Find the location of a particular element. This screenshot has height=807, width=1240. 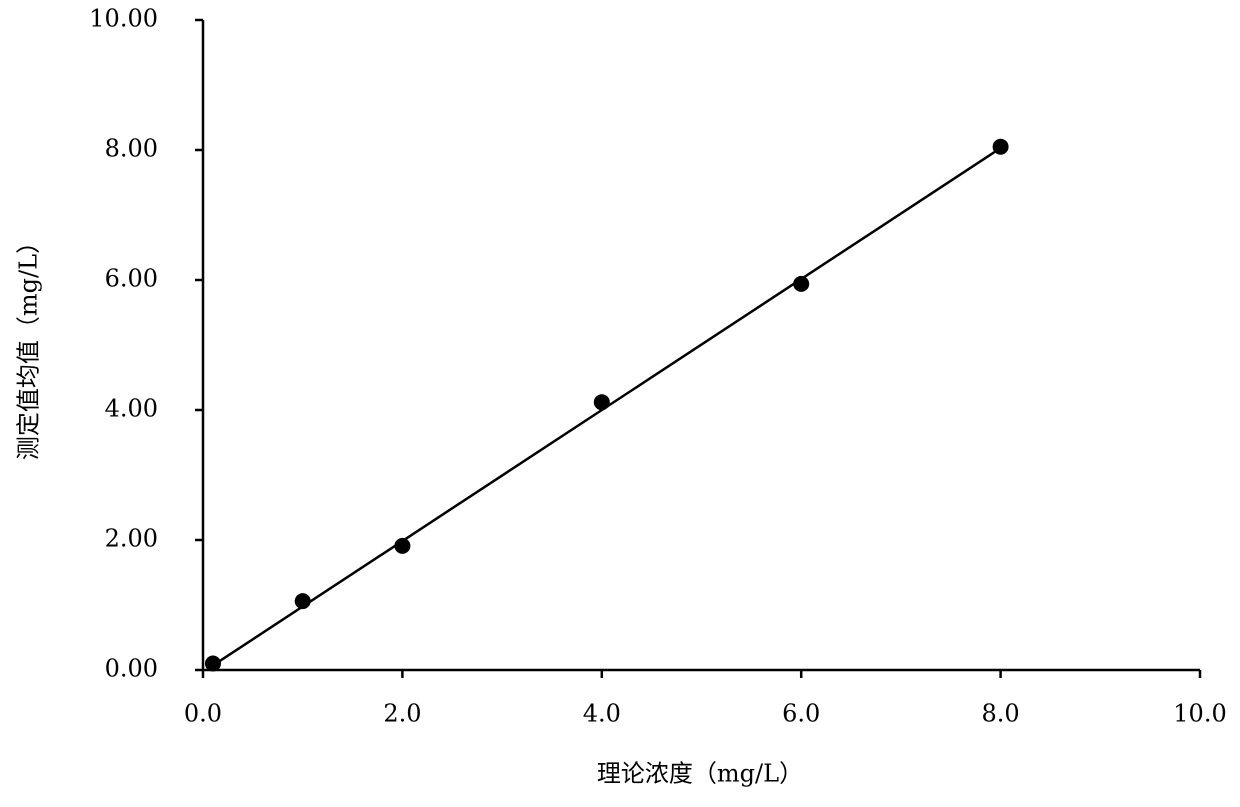

x-tick-label: 10.0 is located at coordinates (1199, 714).